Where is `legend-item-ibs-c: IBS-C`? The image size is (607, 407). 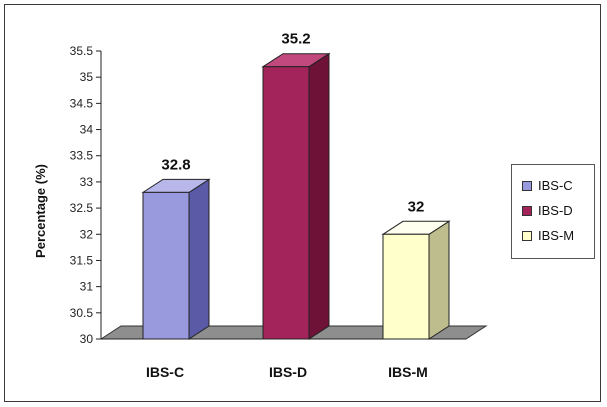 legend-item-ibs-c: IBS-C is located at coordinates (558, 185).